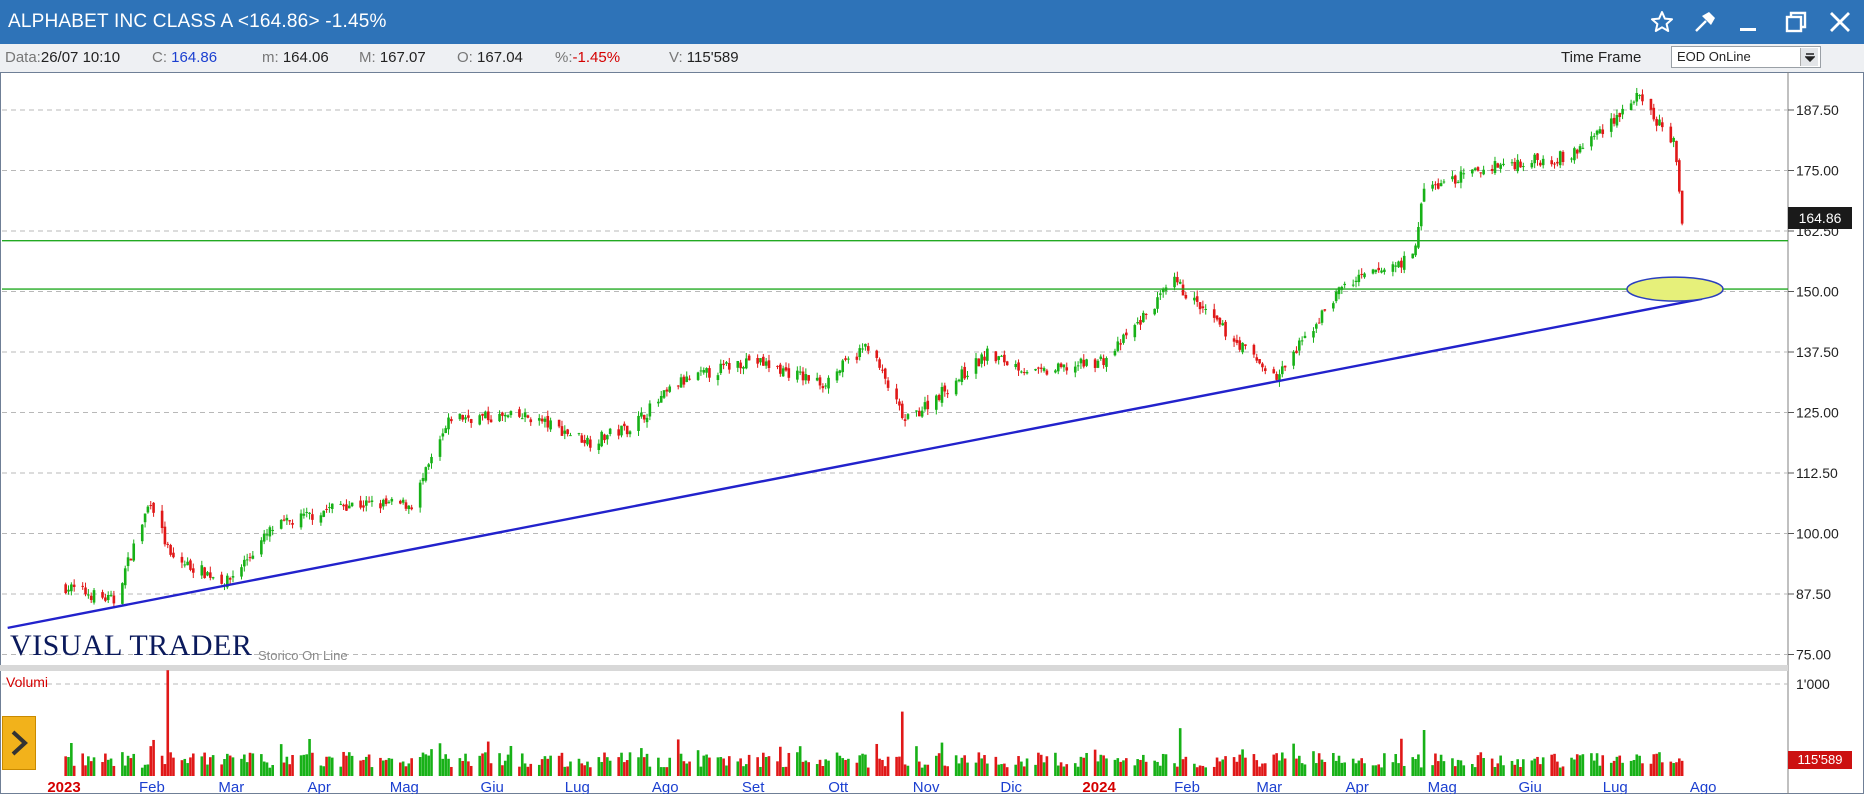 The image size is (1864, 794). What do you see at coordinates (1809, 57) in the screenshot?
I see `dropdown-arrow-icon` at bounding box center [1809, 57].